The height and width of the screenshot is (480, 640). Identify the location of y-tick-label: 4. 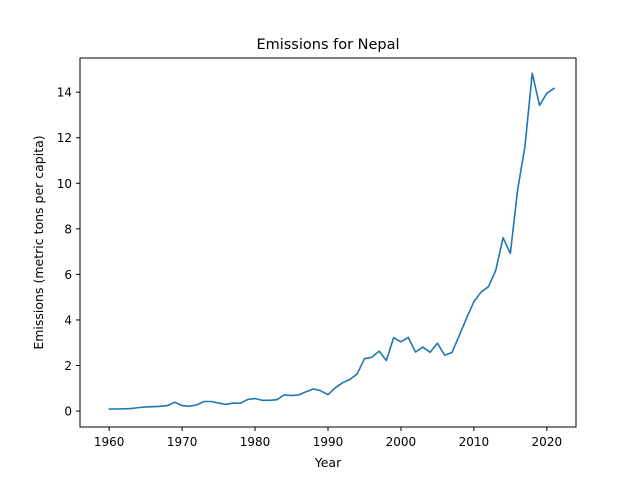
(68, 320).